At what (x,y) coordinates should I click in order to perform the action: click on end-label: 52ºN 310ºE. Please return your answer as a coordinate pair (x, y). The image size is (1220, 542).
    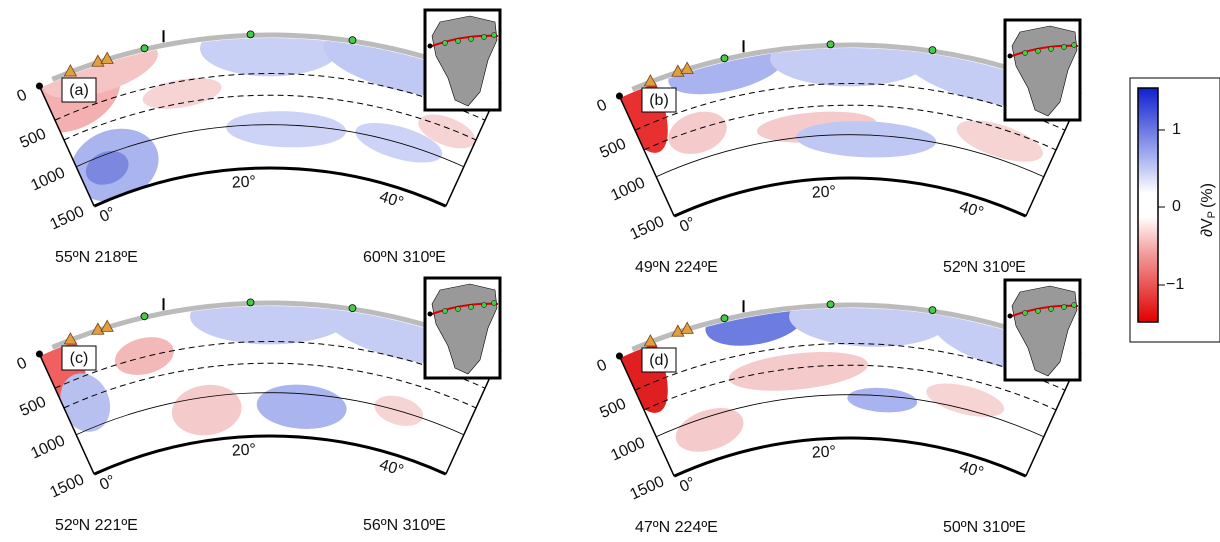
    Looking at the image, I should click on (984, 267).